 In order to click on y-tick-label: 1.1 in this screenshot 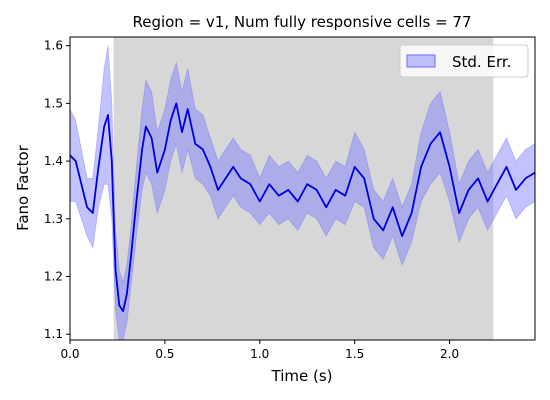, I will do `click(53, 334)`.